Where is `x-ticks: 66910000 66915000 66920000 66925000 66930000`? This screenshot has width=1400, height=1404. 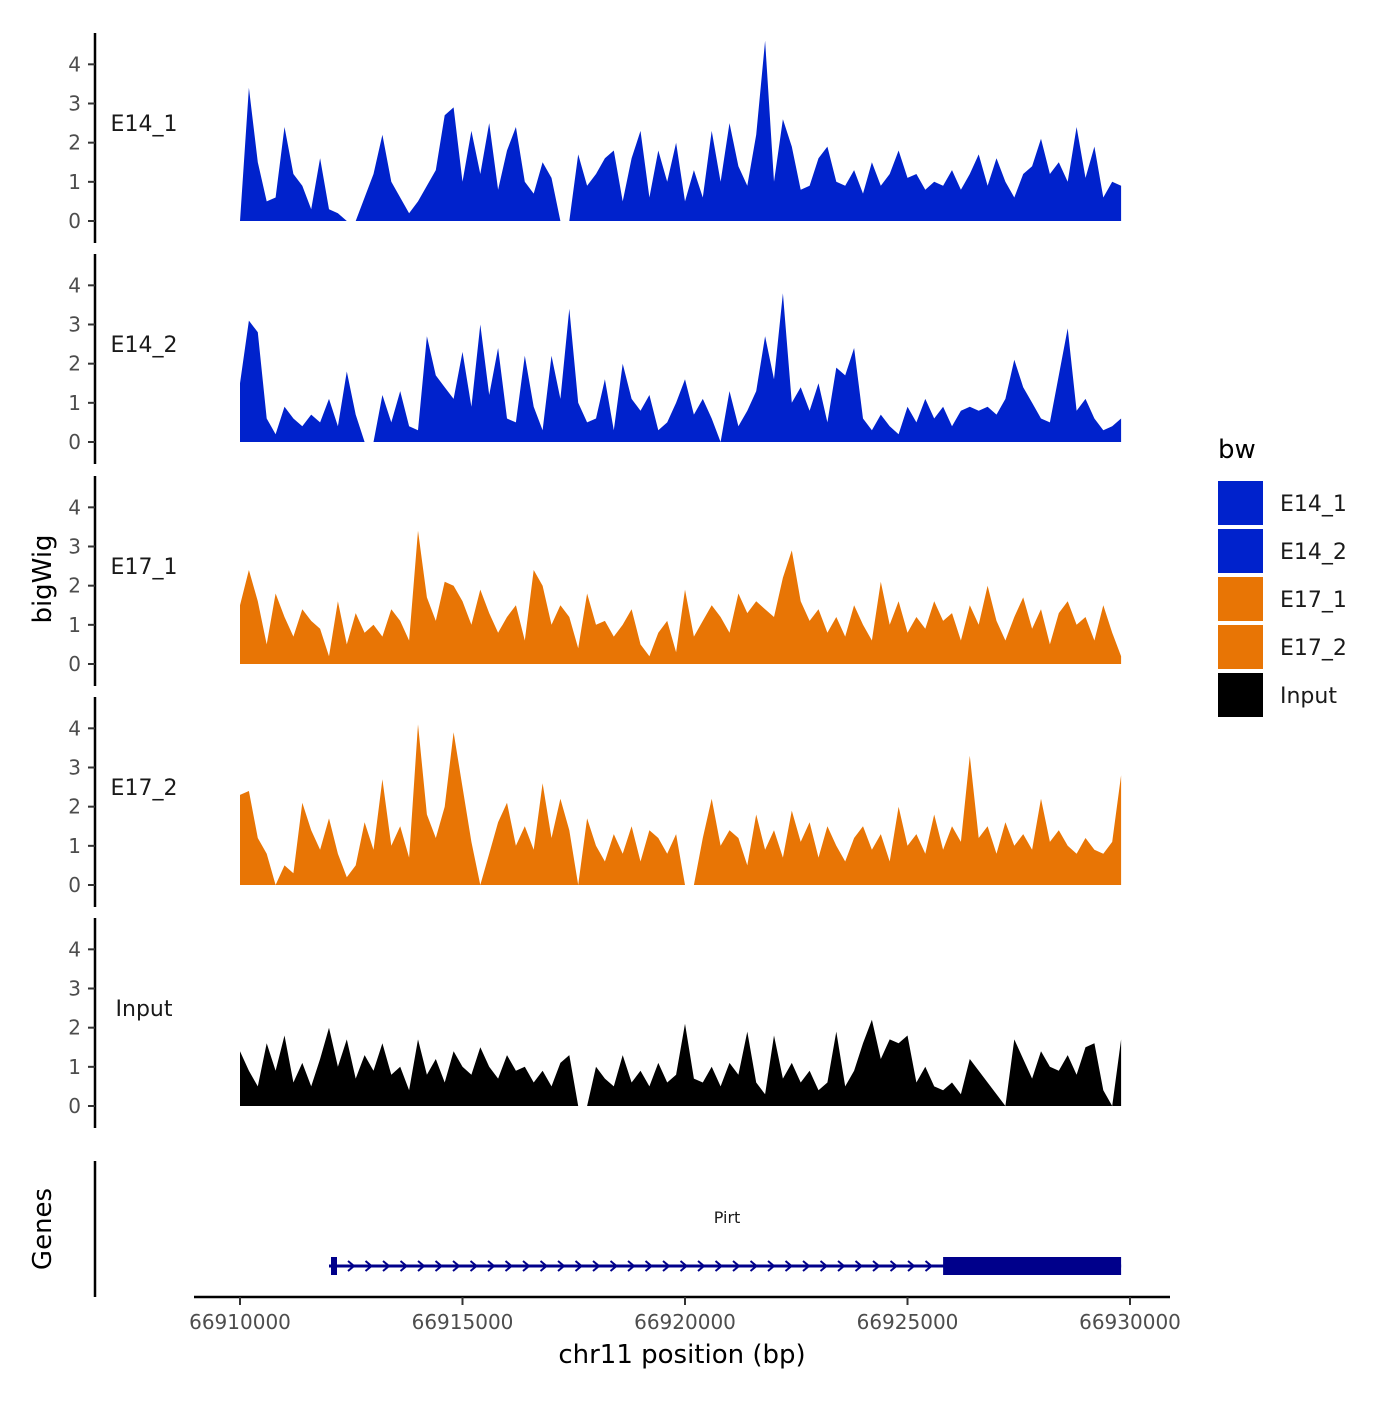 x-ticks: 66910000 66915000 66920000 66925000 66930000 is located at coordinates (685, 1315).